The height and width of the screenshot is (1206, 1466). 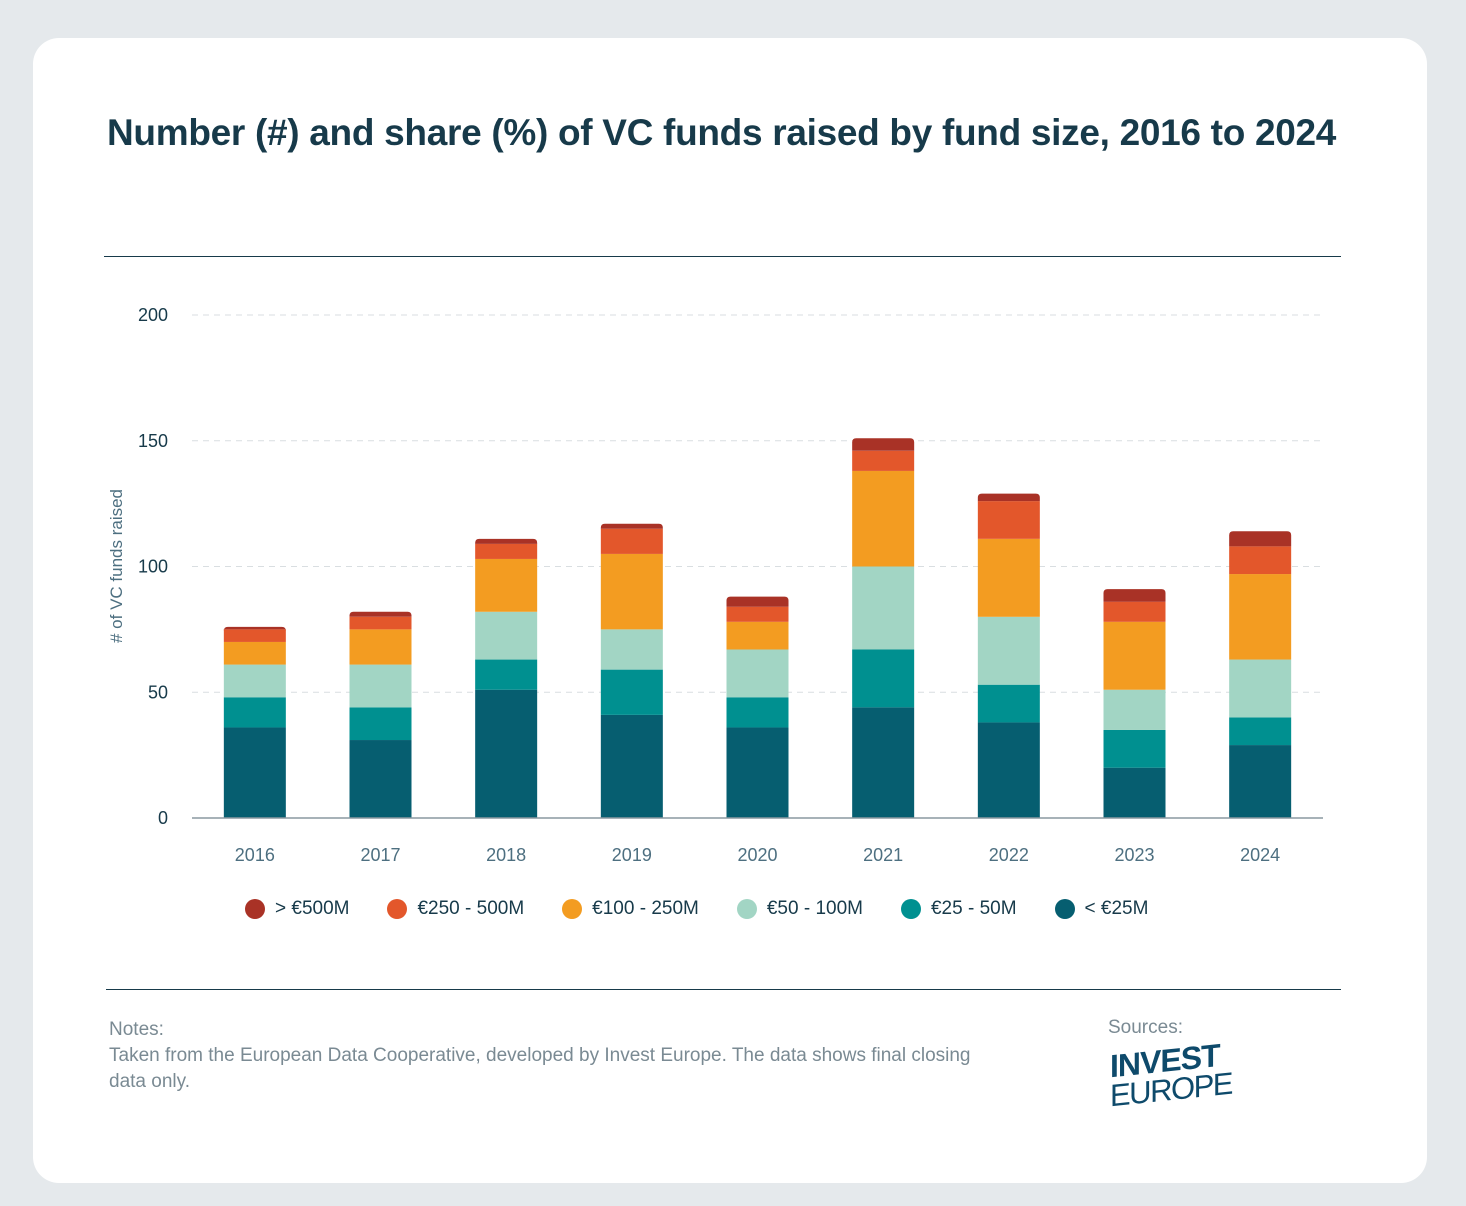 I want to click on bottom-divider, so click(x=723, y=989).